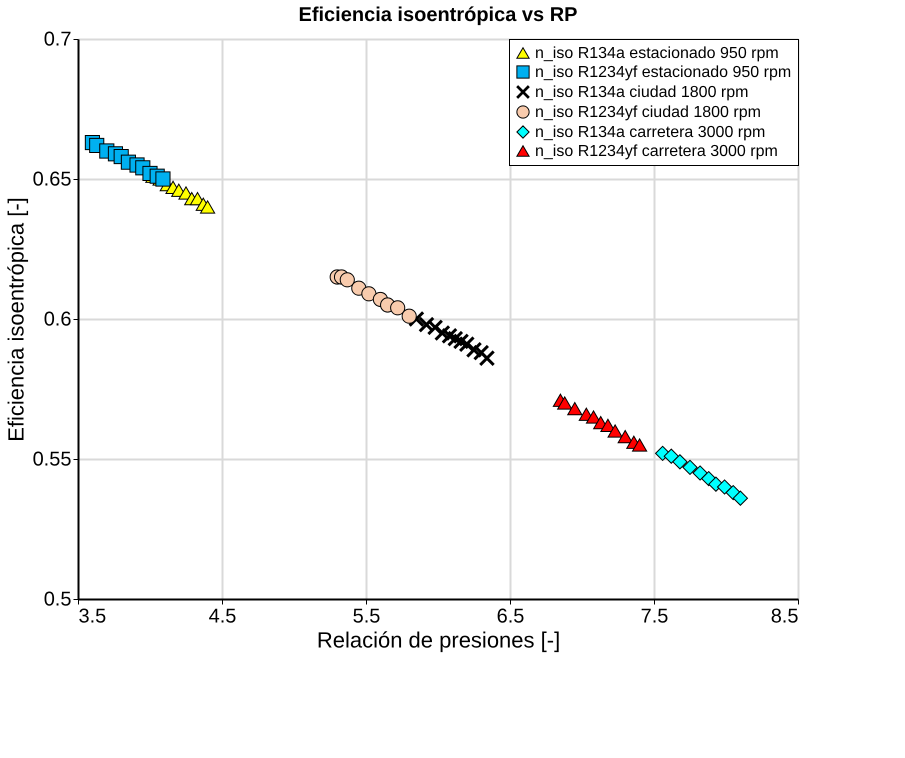 The width and height of the screenshot is (905, 758). Describe the element at coordinates (58, 319) in the screenshot. I see `y-tick-label: 0.6` at that location.